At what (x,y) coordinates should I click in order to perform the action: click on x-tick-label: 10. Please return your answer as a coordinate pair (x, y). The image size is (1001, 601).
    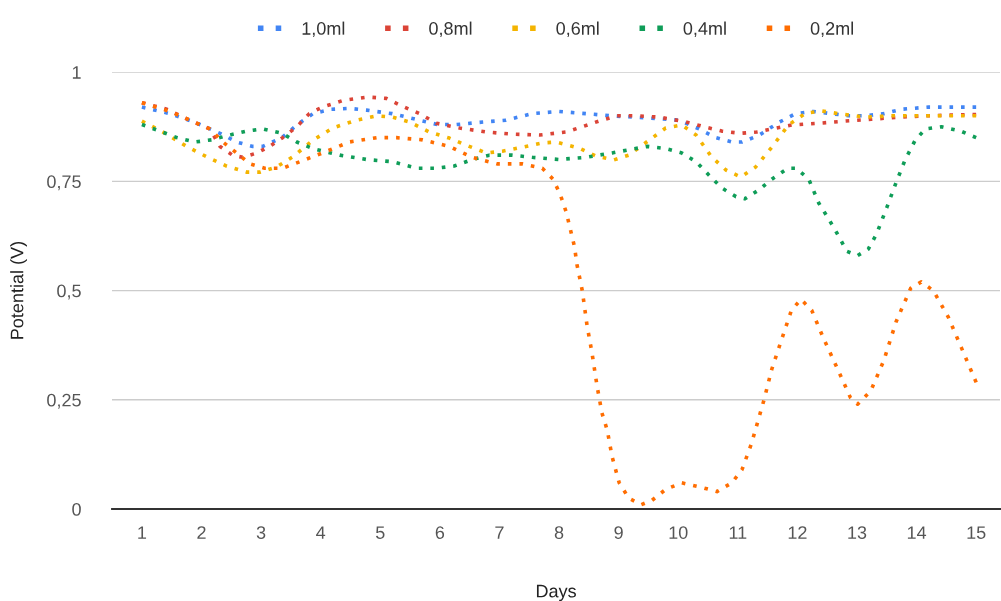
    Looking at the image, I should click on (678, 532).